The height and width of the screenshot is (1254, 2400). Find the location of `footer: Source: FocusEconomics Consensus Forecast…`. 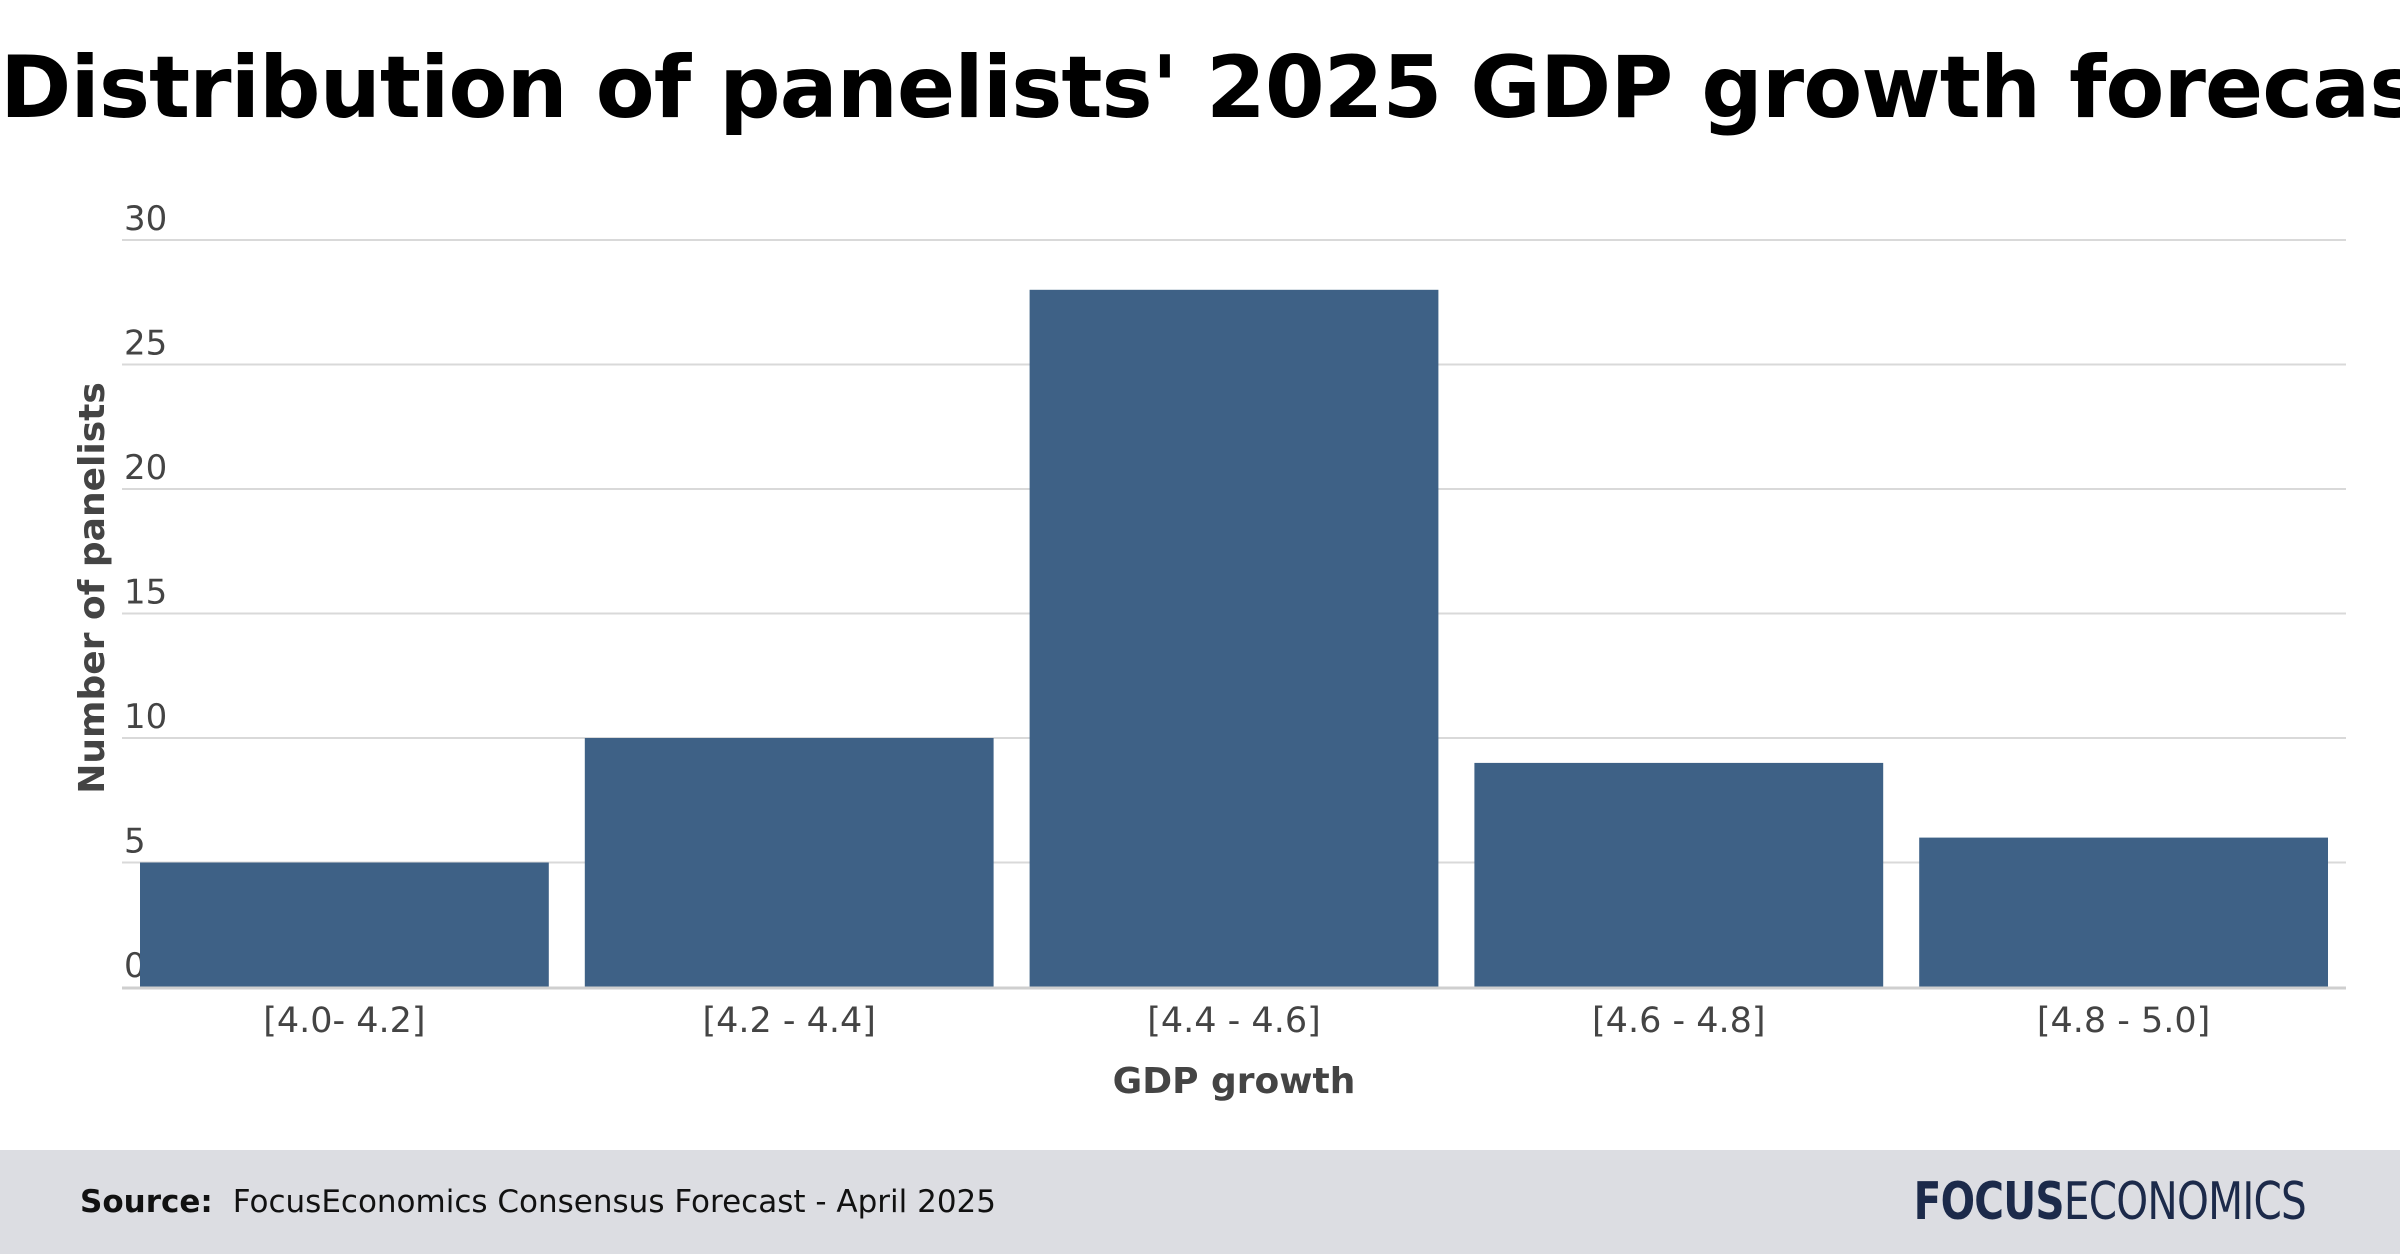

footer: Source: FocusEconomics Consensus Forecast… is located at coordinates (1200, 1202).